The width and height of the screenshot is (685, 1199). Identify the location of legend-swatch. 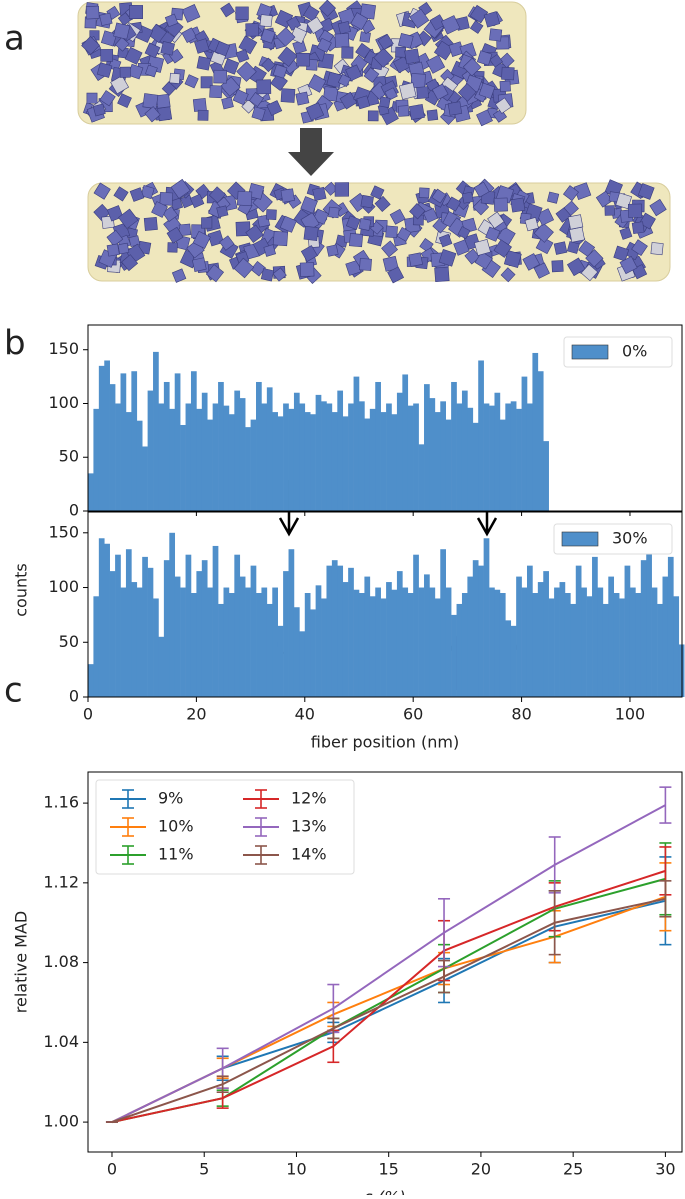
(590, 352).